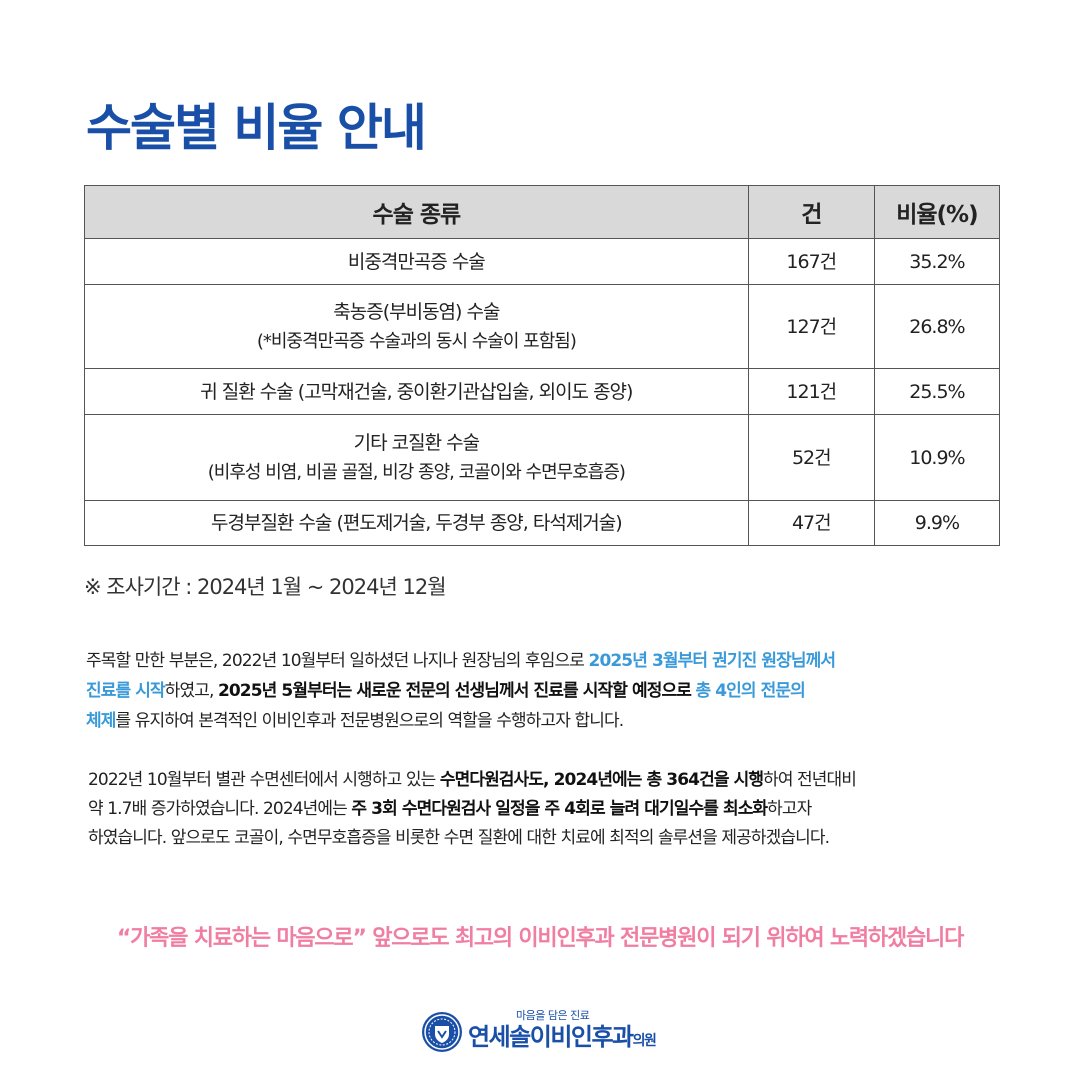 The image size is (1080, 1080). What do you see at coordinates (191, 691) in the screenshot?
I see `text-span: 하였고,` at bounding box center [191, 691].